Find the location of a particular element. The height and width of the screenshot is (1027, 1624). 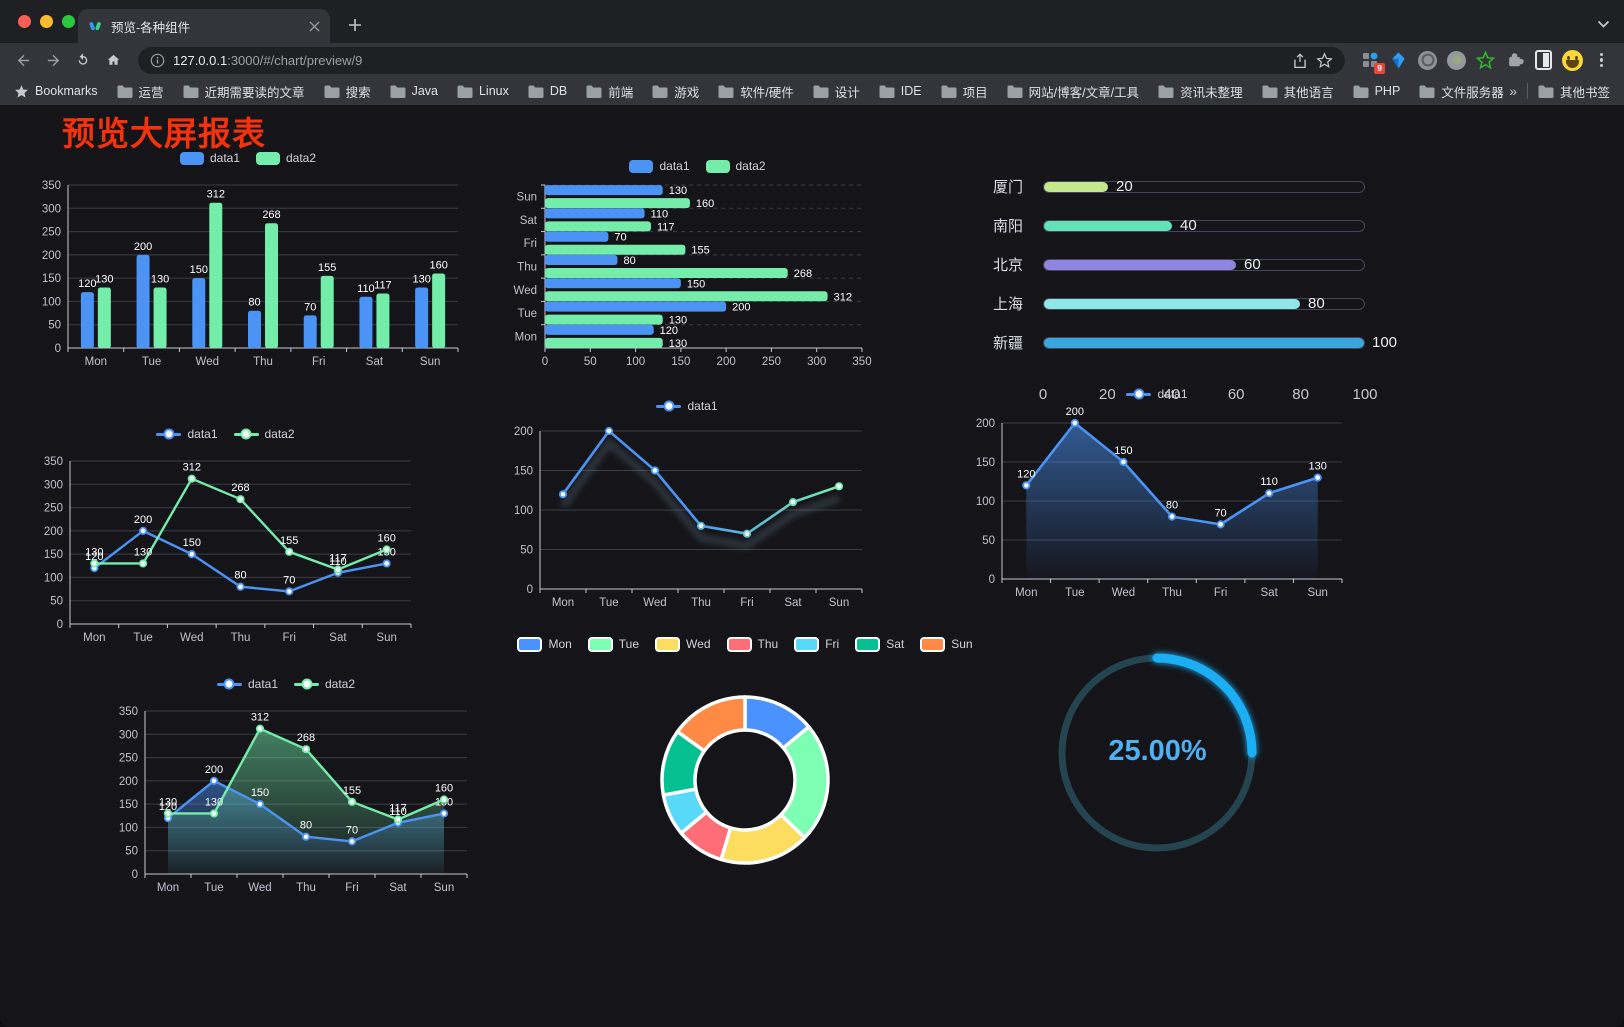

progress-track: 20 is located at coordinates (1204, 186).